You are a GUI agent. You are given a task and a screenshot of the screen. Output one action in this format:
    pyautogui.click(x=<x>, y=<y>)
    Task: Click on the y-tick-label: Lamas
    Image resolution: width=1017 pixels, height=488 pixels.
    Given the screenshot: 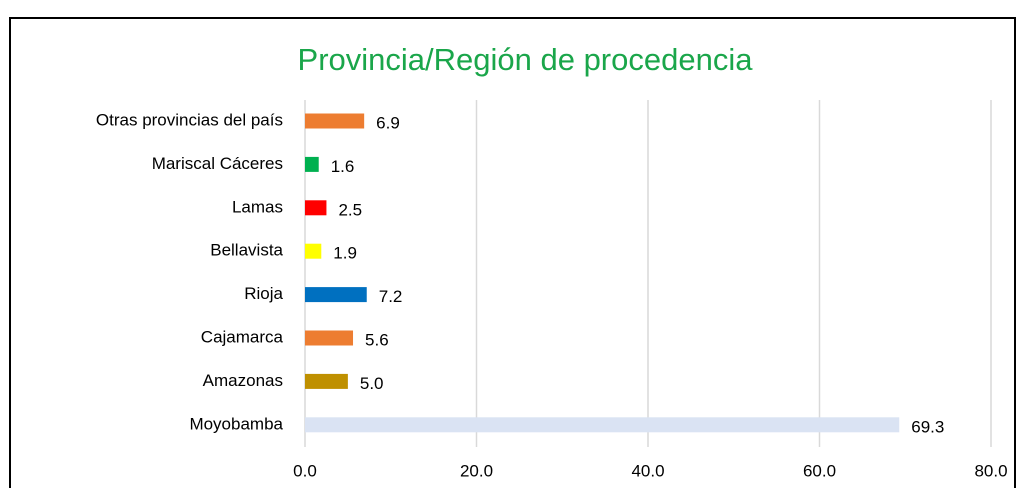 What is the action you would take?
    pyautogui.click(x=257, y=206)
    